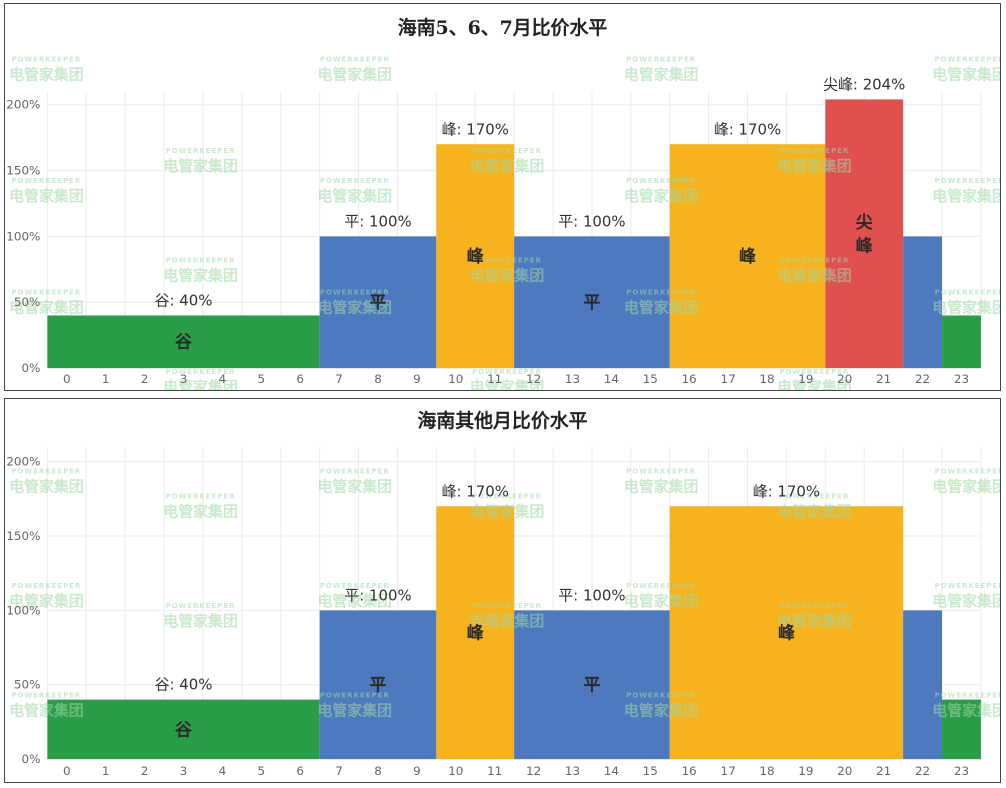  Describe the element at coordinates (378, 379) in the screenshot. I see `x-tick-label: 8` at that location.